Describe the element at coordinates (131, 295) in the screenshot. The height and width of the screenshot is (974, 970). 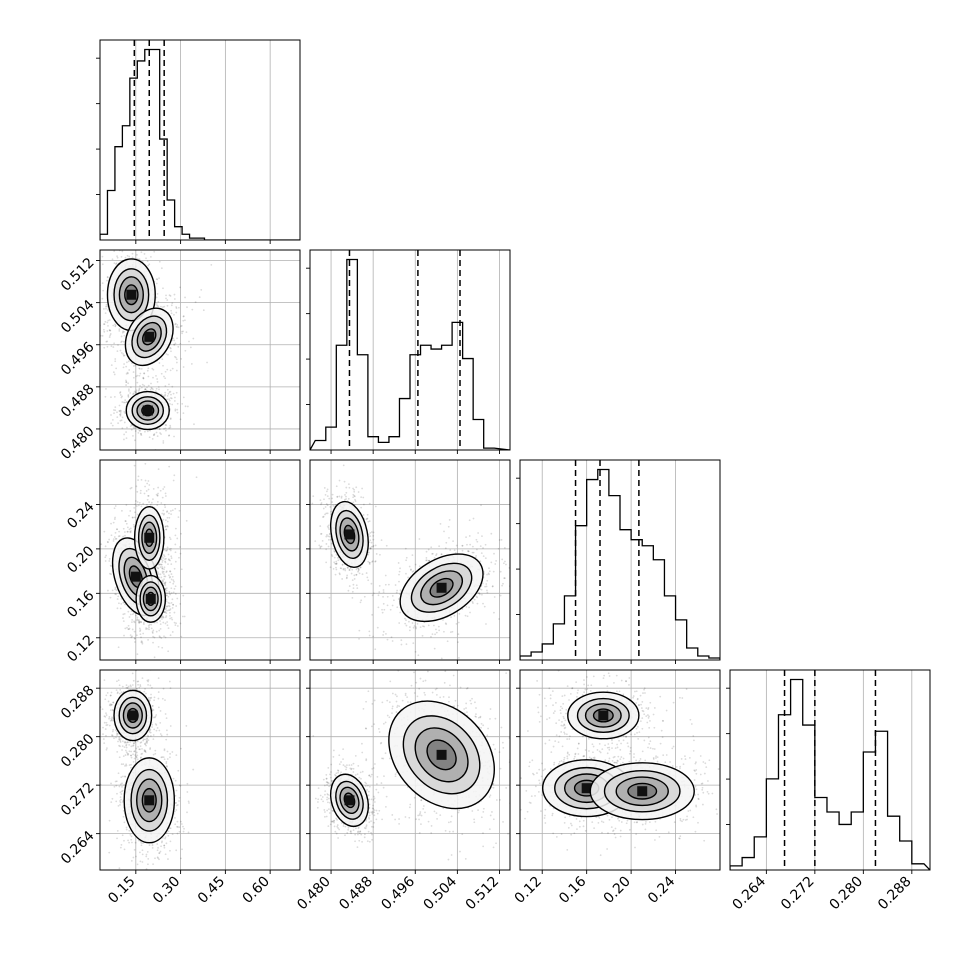
I see `density-peak` at that location.